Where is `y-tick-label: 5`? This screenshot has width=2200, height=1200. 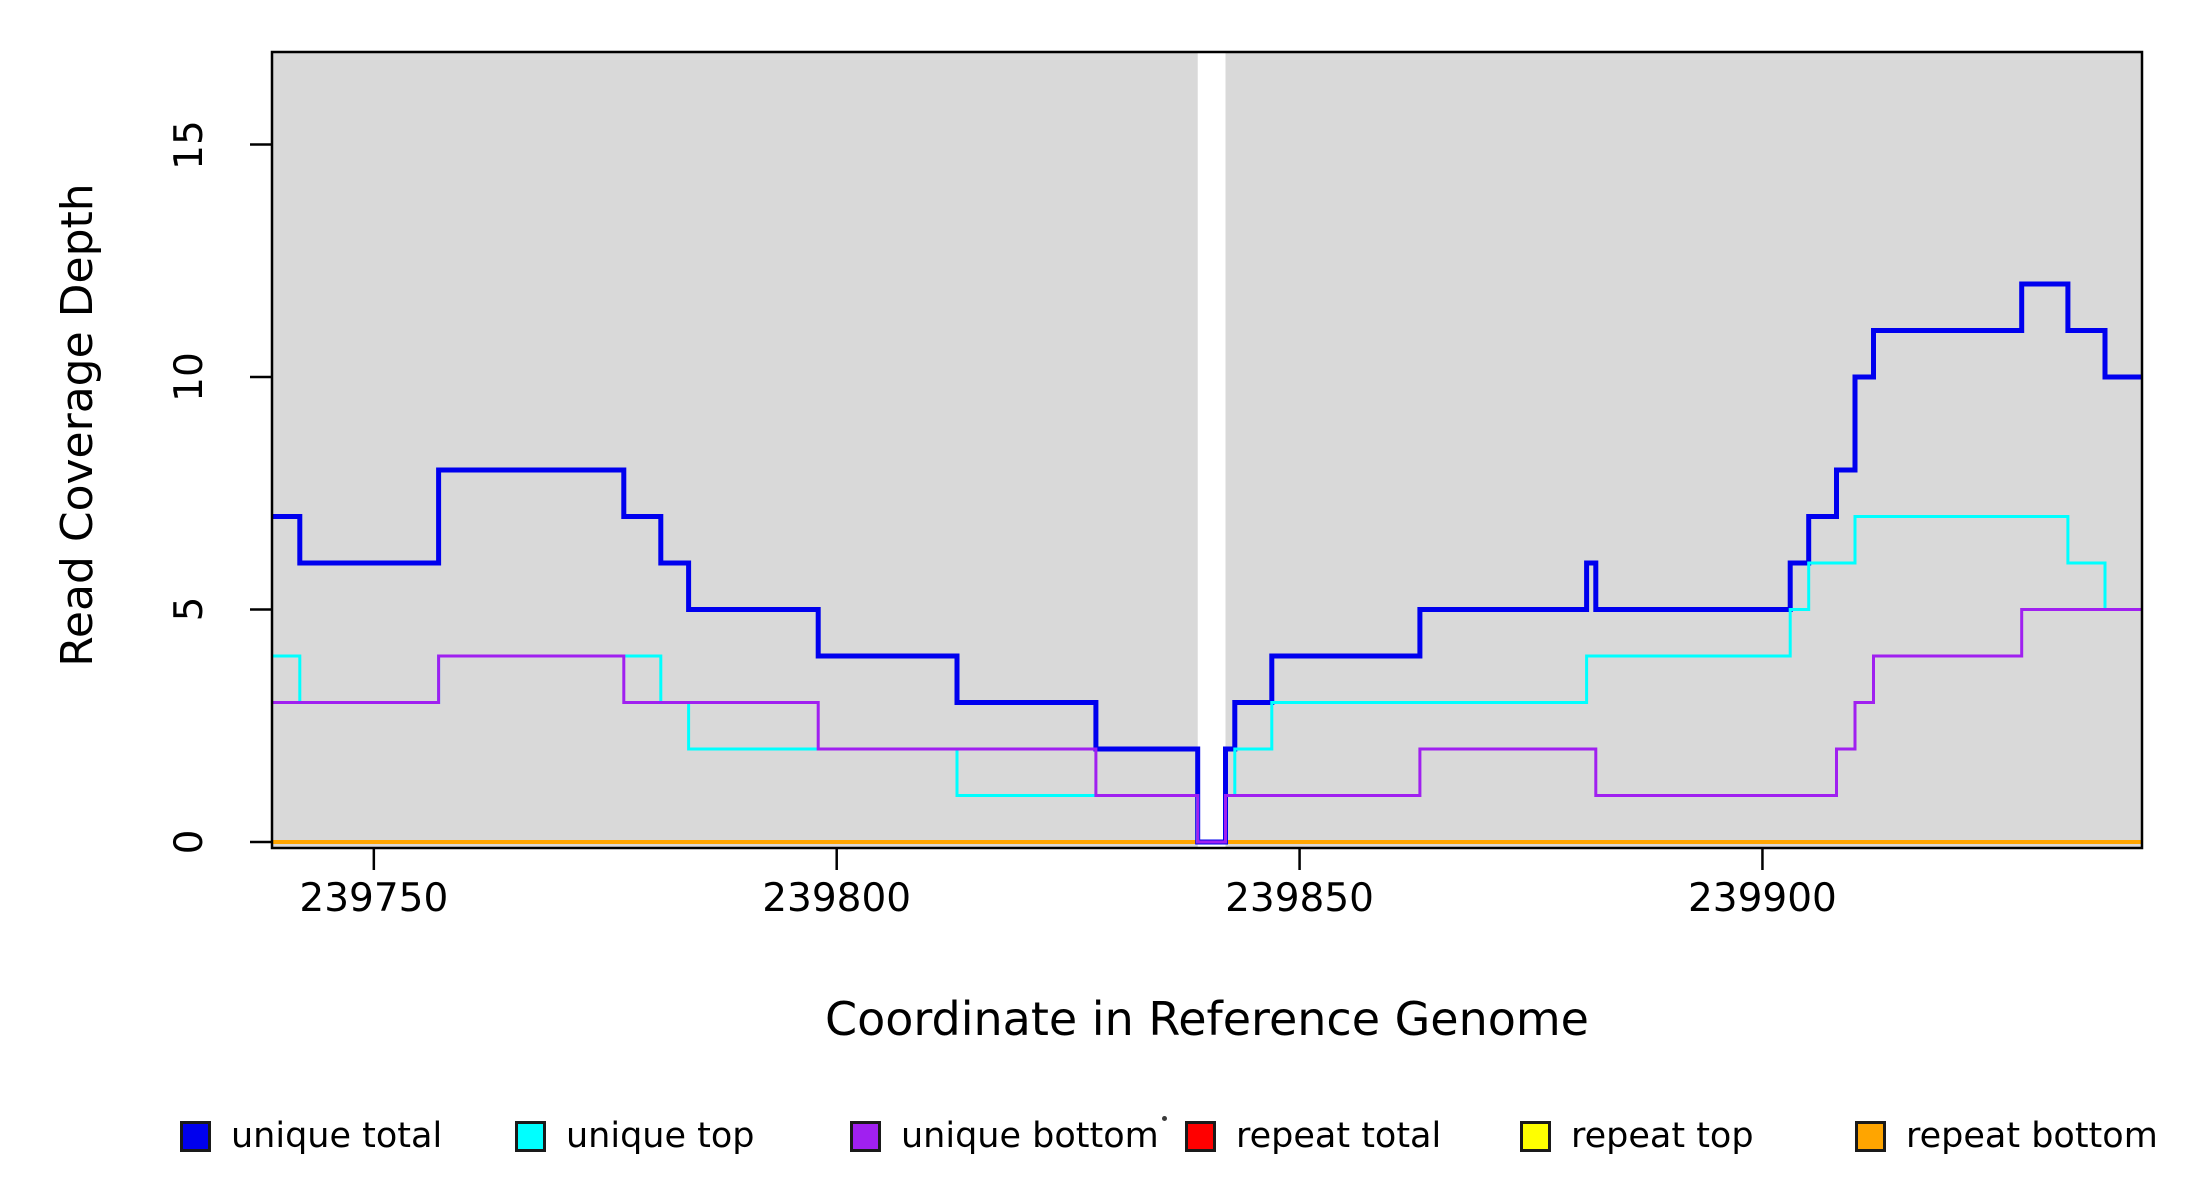
y-tick-label: 5 is located at coordinates (189, 609).